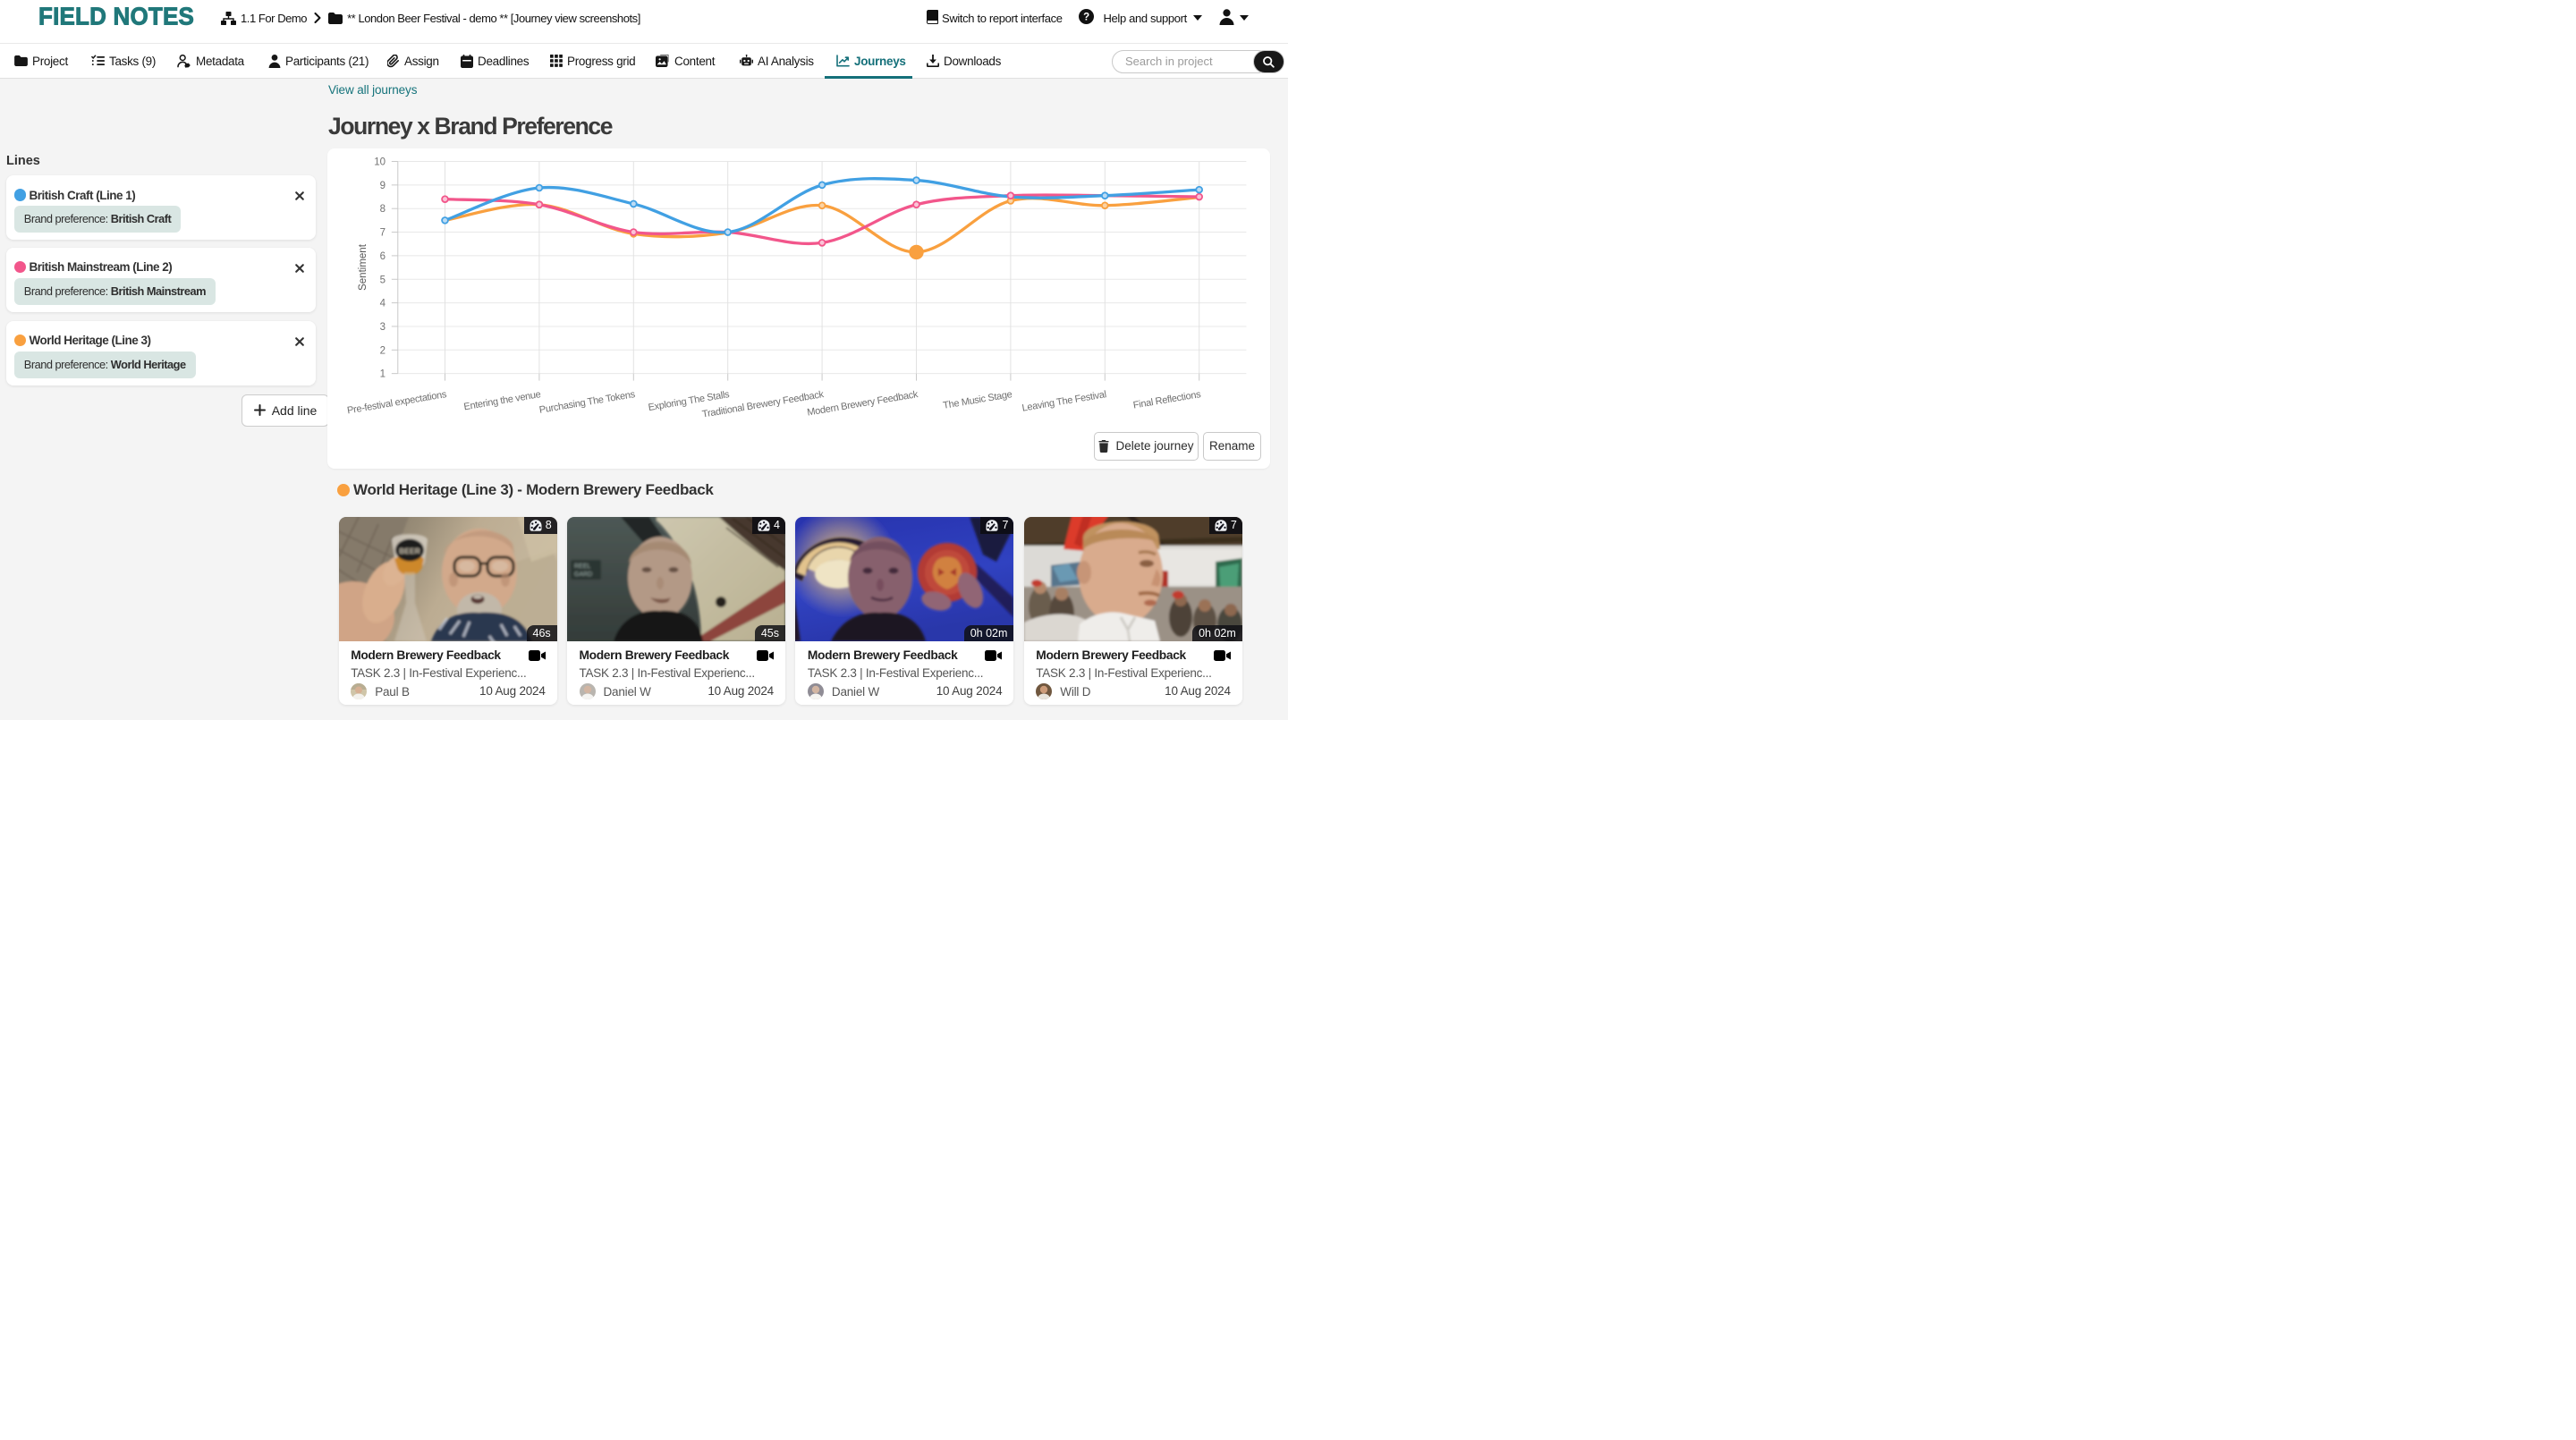  What do you see at coordinates (383, 209) in the screenshot?
I see `svg-text: 8` at bounding box center [383, 209].